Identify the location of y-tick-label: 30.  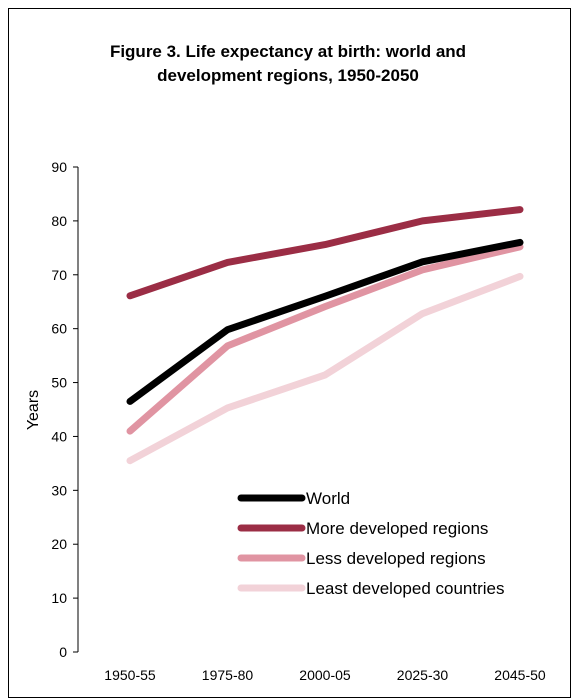
(59, 490).